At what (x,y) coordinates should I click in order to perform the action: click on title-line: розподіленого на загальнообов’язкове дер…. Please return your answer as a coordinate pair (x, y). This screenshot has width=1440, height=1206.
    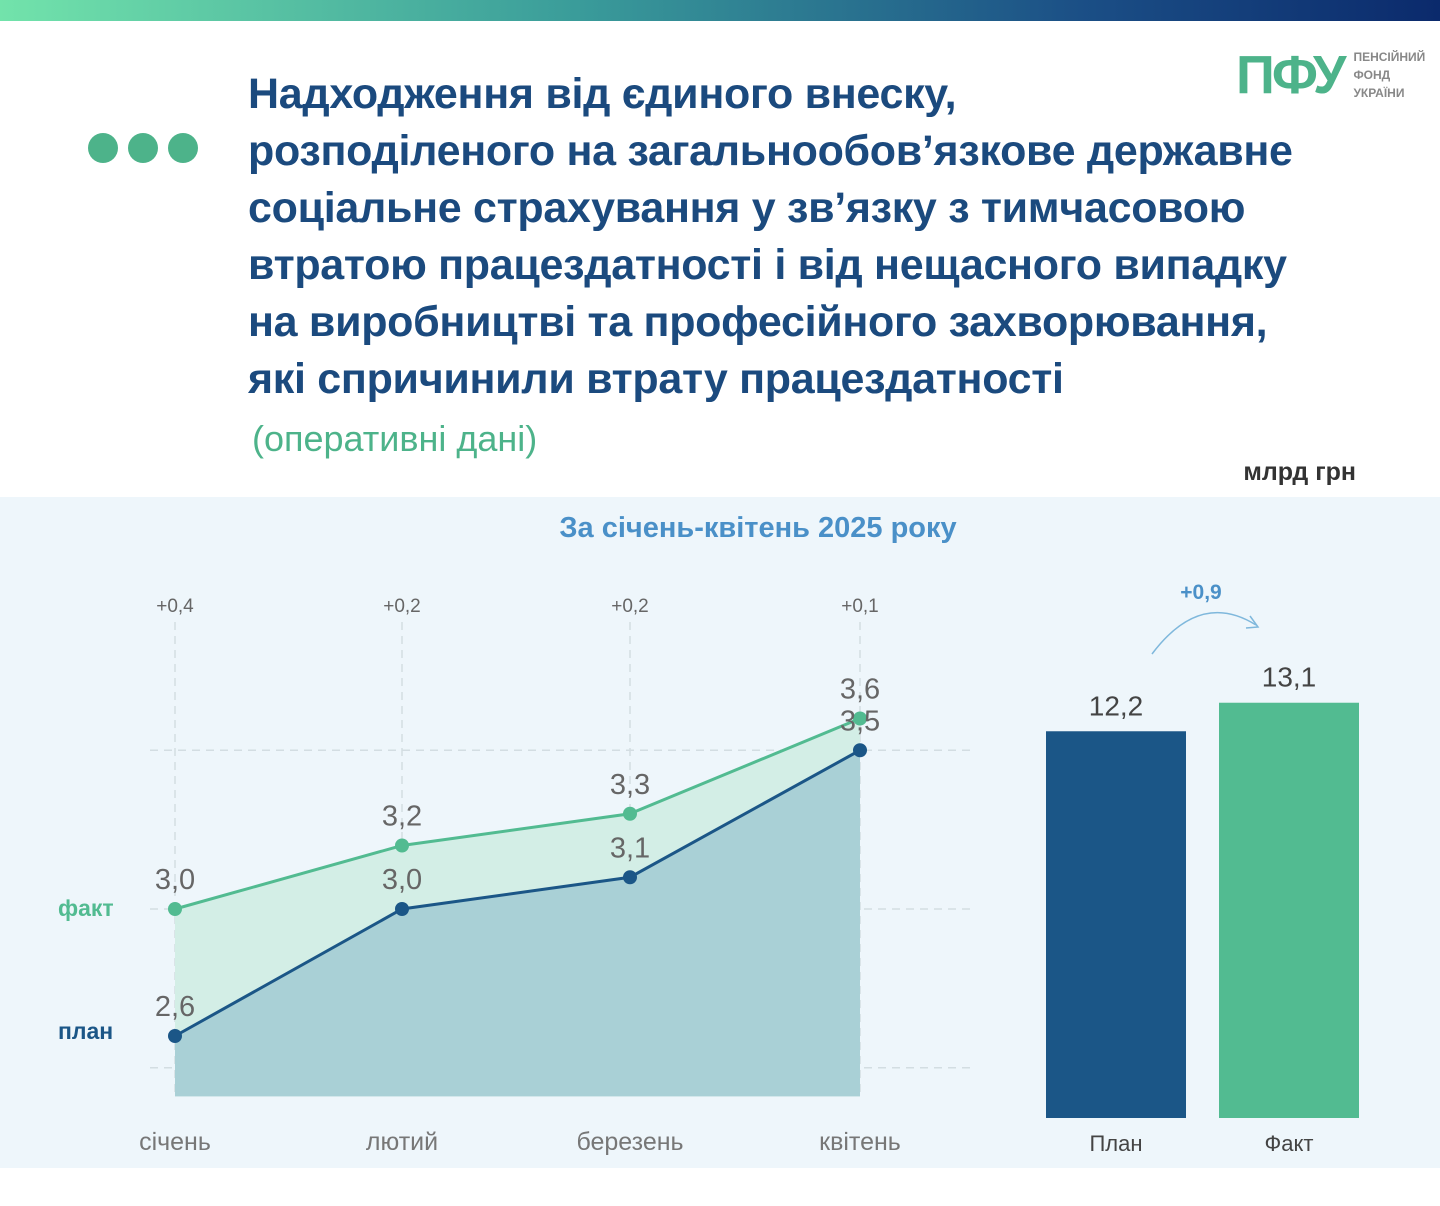
    Looking at the image, I should click on (770, 151).